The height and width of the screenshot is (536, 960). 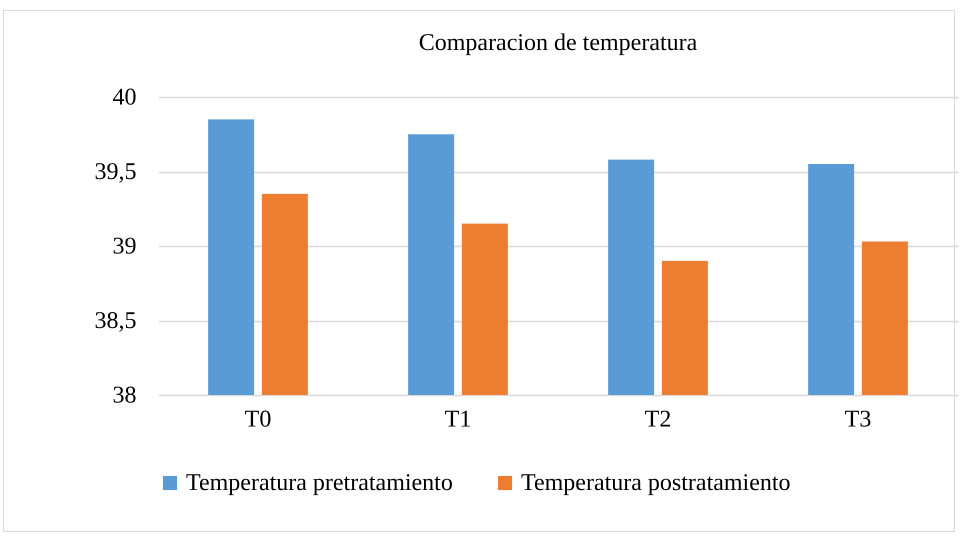 What do you see at coordinates (319, 483) in the screenshot?
I see `legend-label: Temperatura pretratamiento` at bounding box center [319, 483].